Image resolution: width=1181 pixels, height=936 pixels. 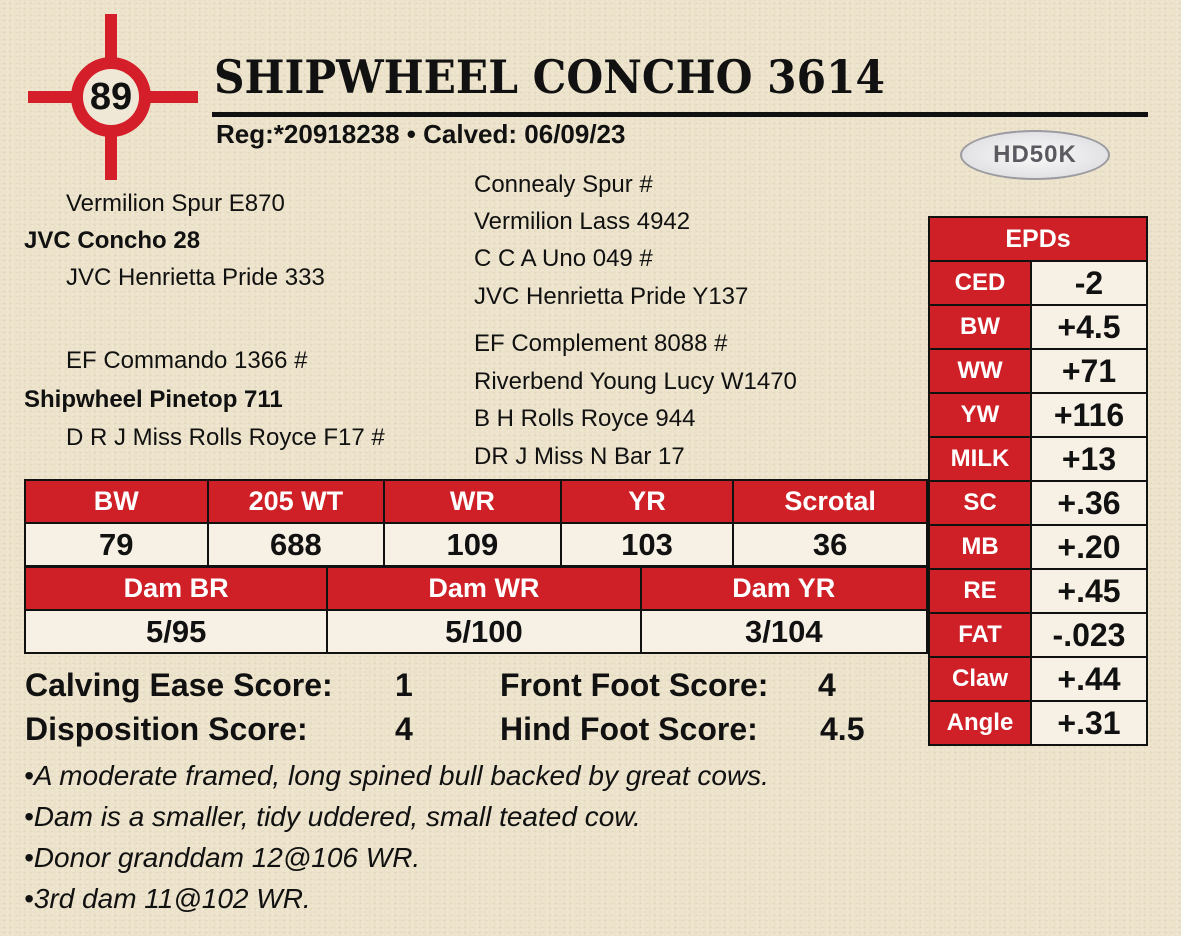 I want to click on epd-row: Claw +.44, so click(x=1038, y=679).